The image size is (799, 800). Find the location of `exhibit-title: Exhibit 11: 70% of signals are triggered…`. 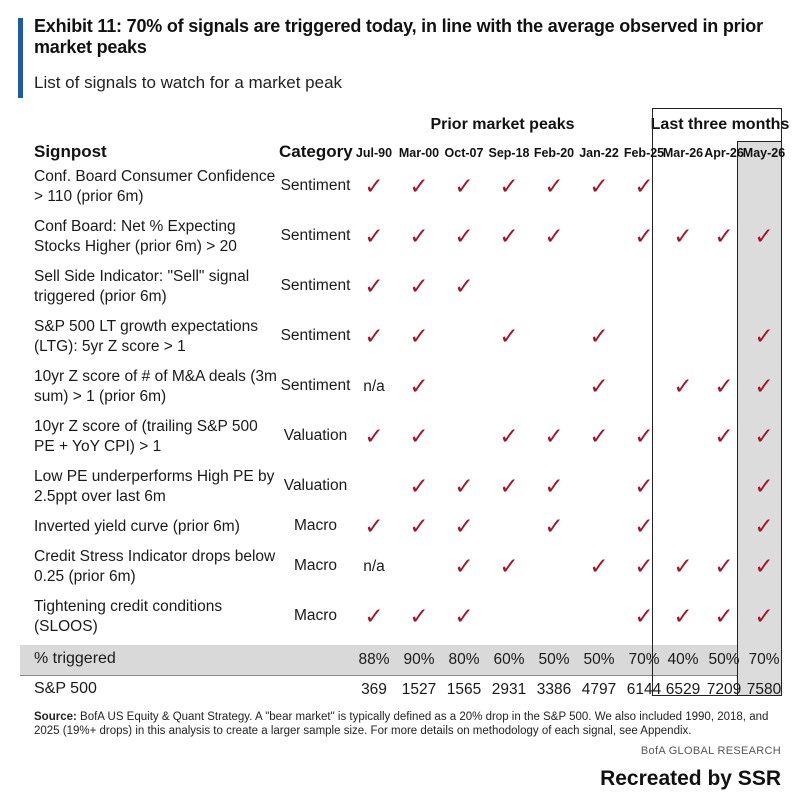

exhibit-title: Exhibit 11: 70% of signals are triggered… is located at coordinates (398, 36).